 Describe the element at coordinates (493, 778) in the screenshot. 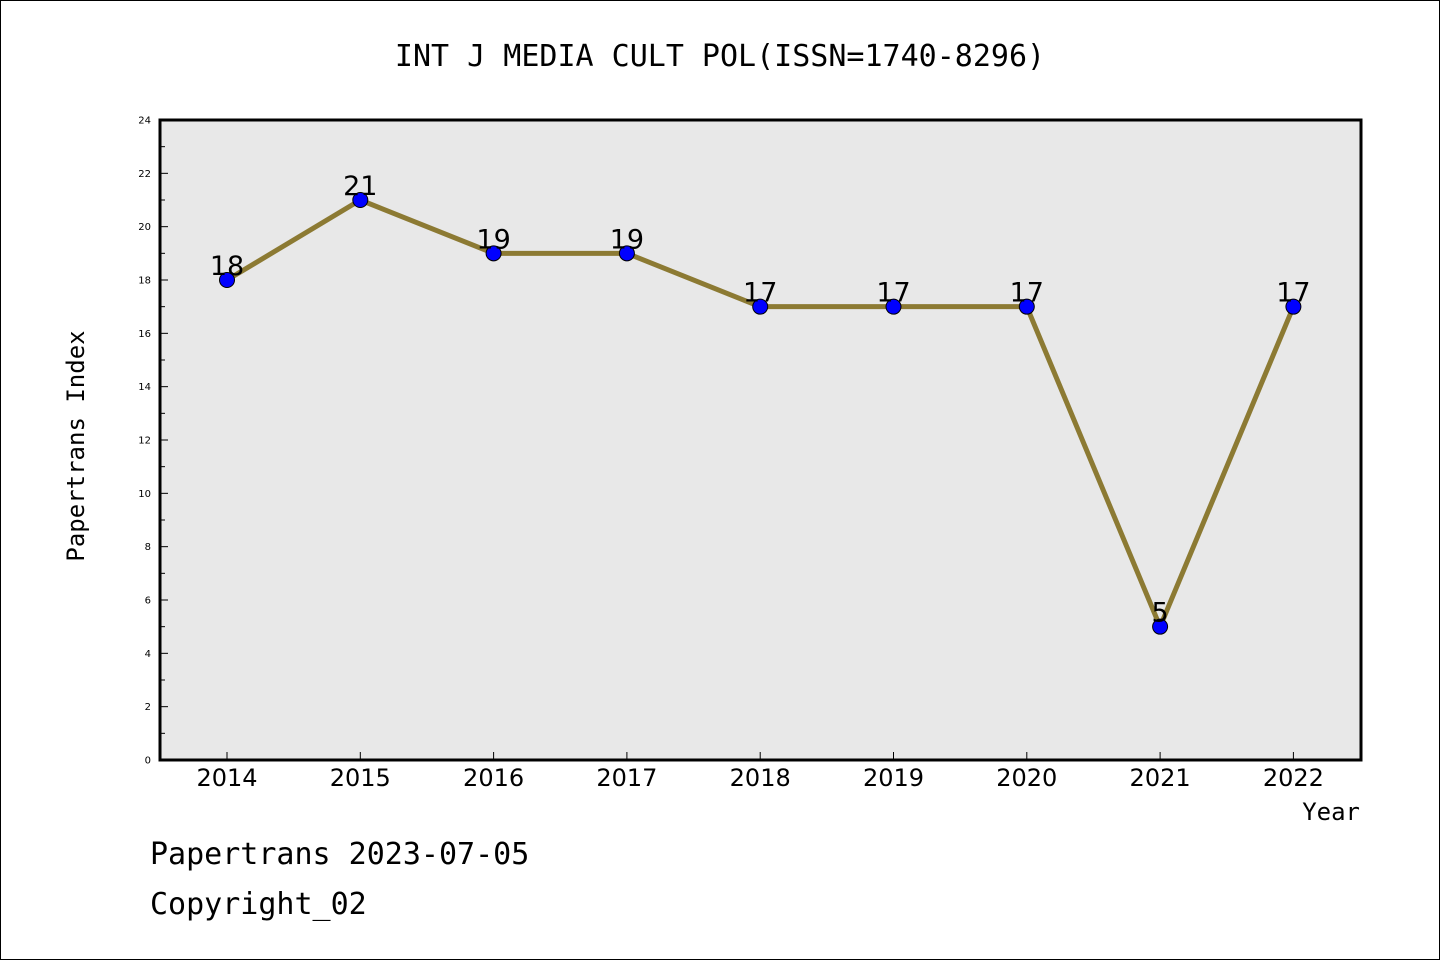

I see `x-tick-label: 2016` at that location.